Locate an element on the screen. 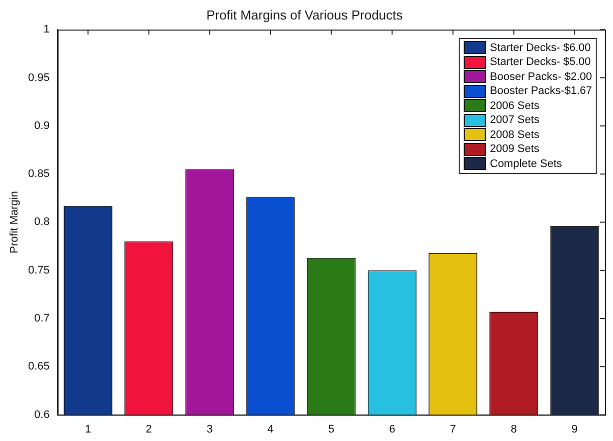  legend-label: 2006 Sets is located at coordinates (515, 106).